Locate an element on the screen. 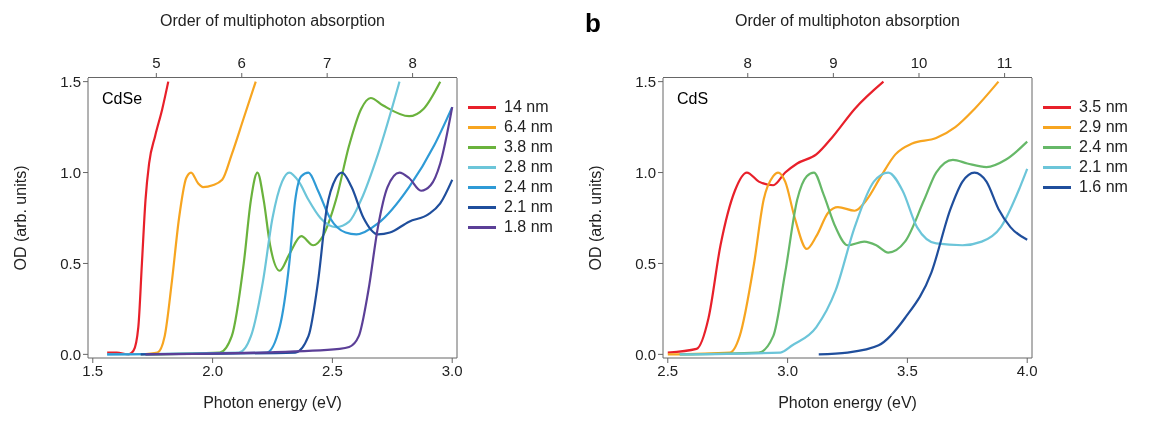 This screenshot has height=432, width=1169. annotation: CdSe is located at coordinates (122, 99).